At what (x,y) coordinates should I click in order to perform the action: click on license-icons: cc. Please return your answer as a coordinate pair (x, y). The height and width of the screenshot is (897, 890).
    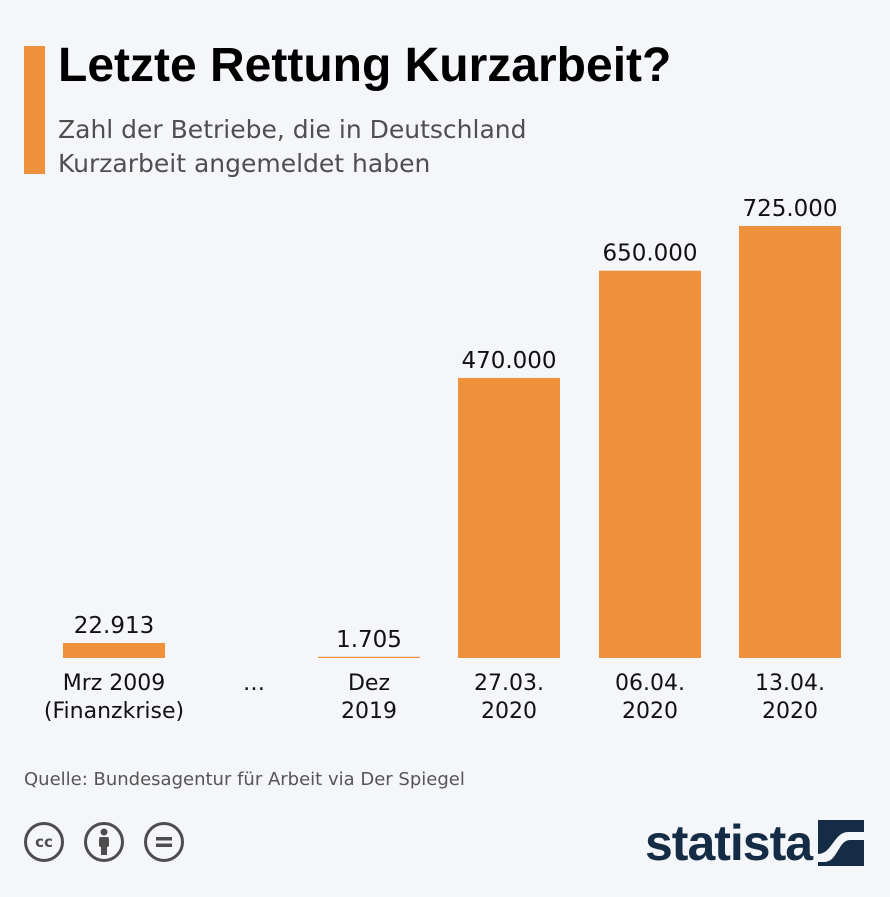
    Looking at the image, I should click on (104, 842).